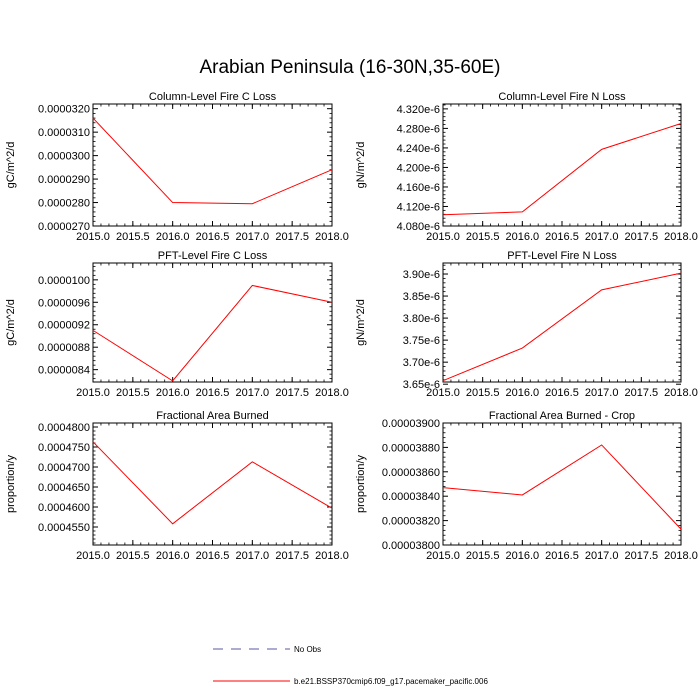  Describe the element at coordinates (411, 473) in the screenshot. I see `y-tick-label: 0.00003860` at that location.